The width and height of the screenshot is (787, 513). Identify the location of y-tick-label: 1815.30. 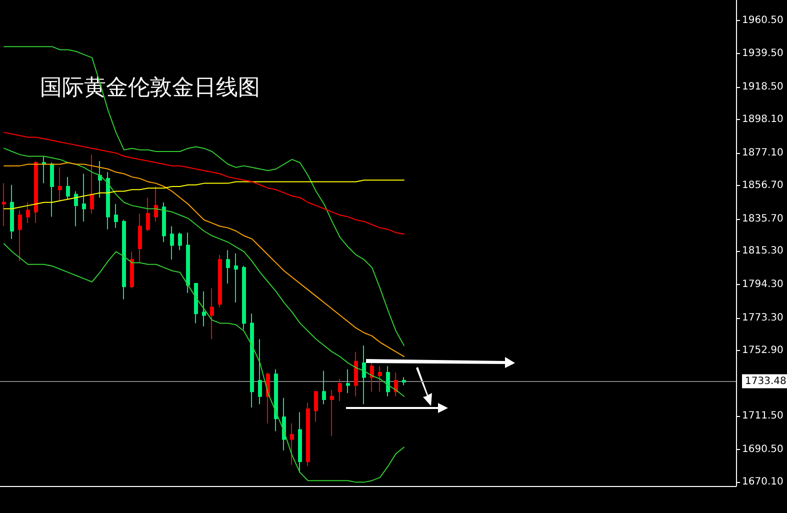
(763, 251).